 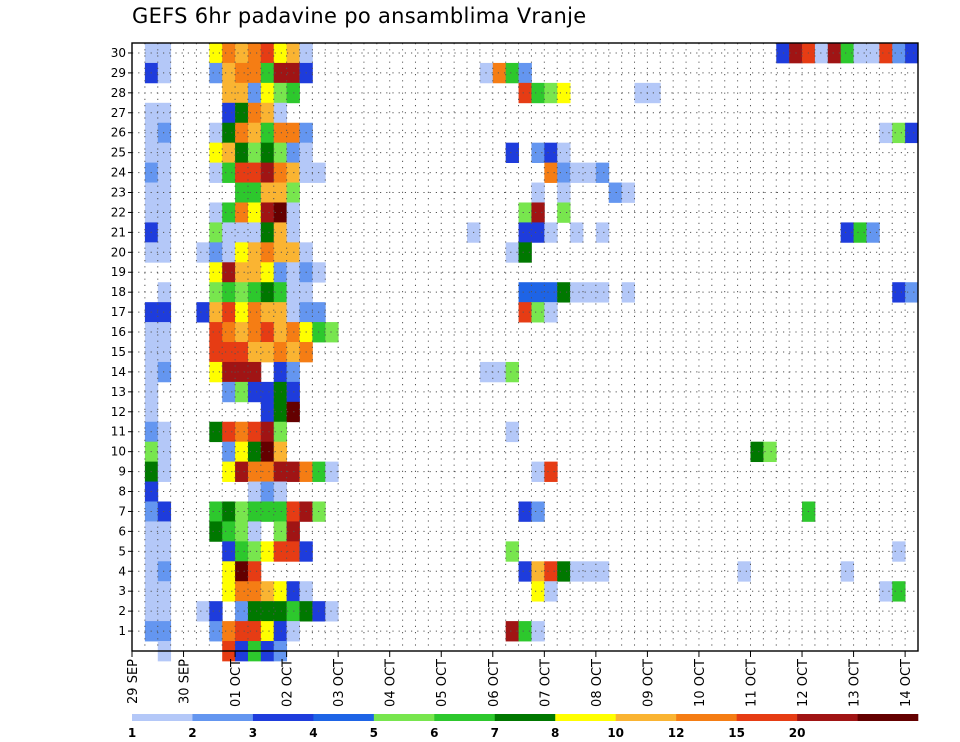 I want to click on y-tick-label: 29, so click(x=118, y=73).